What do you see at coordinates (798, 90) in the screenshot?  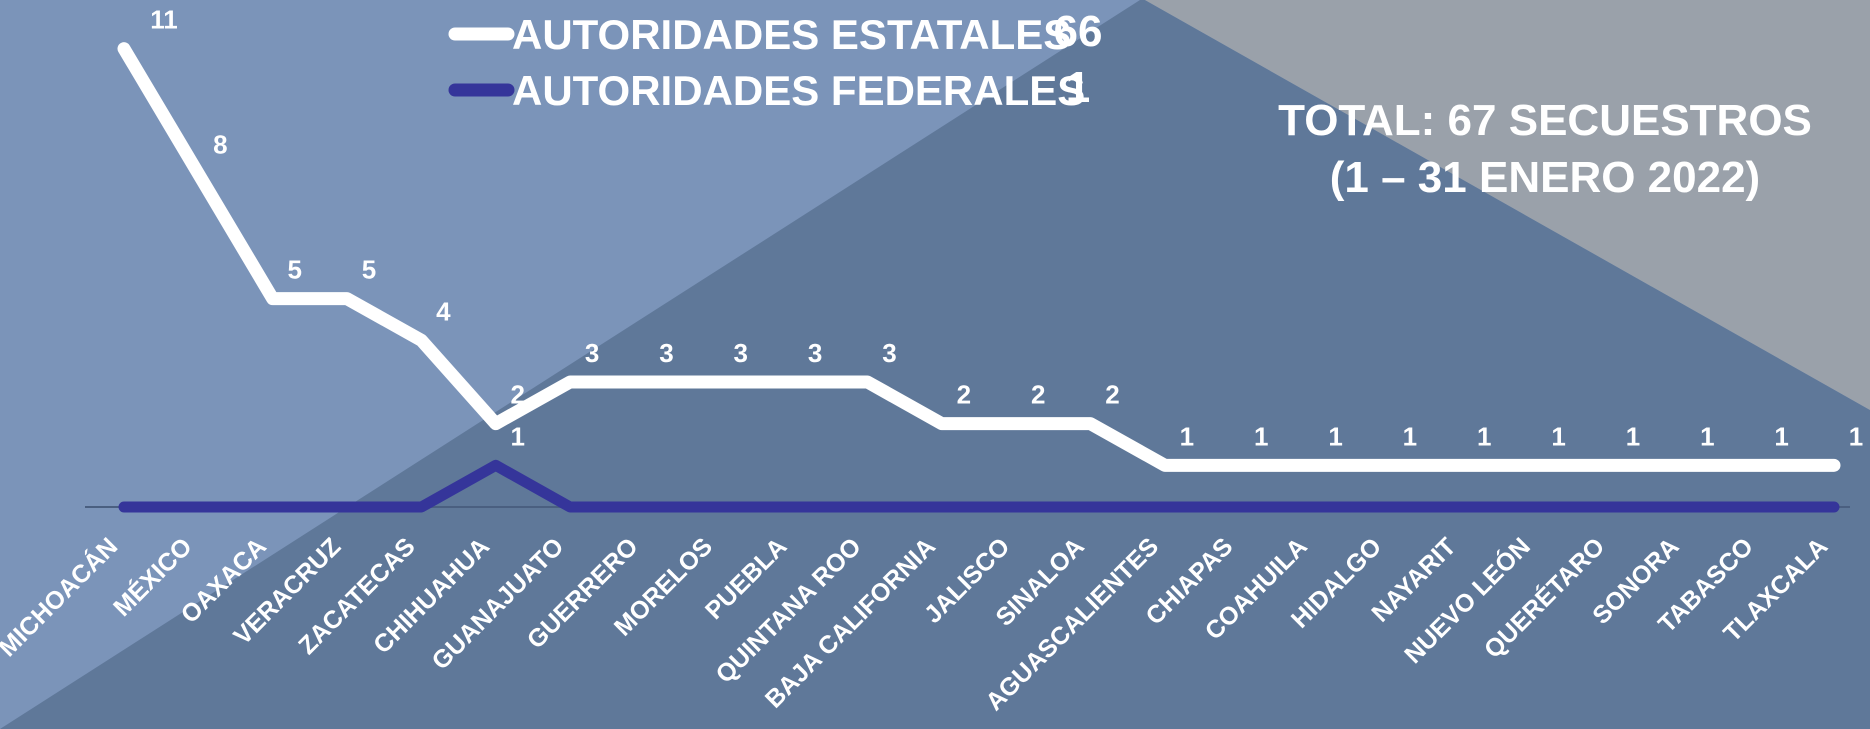 I see `legend-label: AUTORIDADES FEDERALES` at bounding box center [798, 90].